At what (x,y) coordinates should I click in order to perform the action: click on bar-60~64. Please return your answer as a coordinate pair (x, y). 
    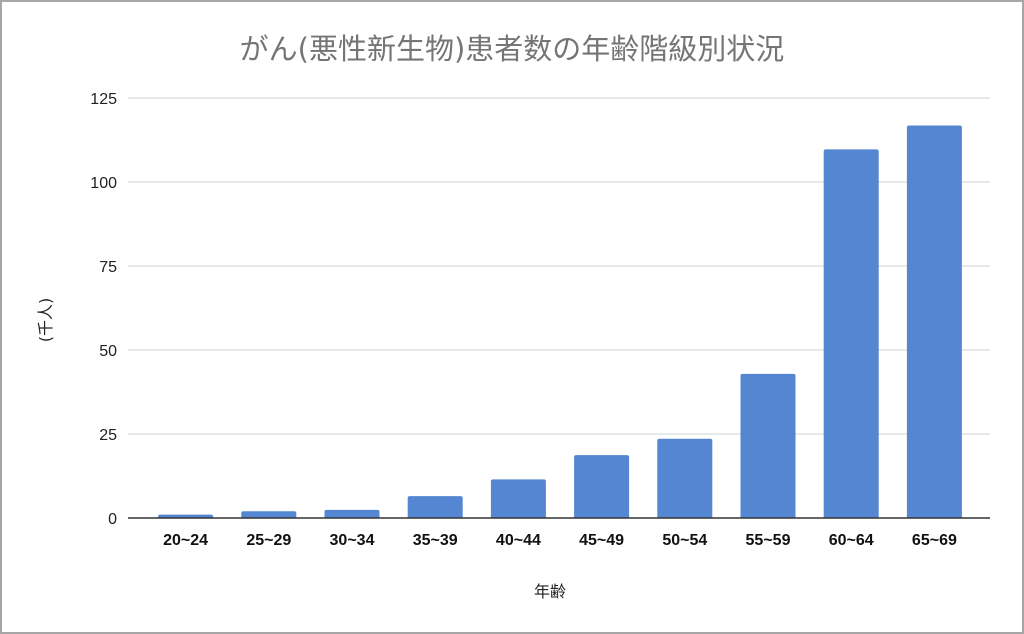
    Looking at the image, I should click on (851, 333).